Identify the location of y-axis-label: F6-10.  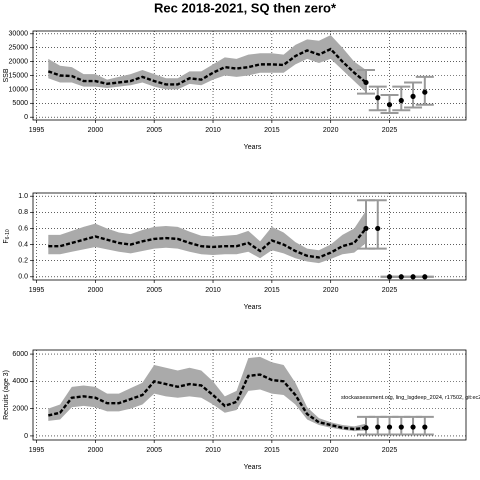
(7, 236).